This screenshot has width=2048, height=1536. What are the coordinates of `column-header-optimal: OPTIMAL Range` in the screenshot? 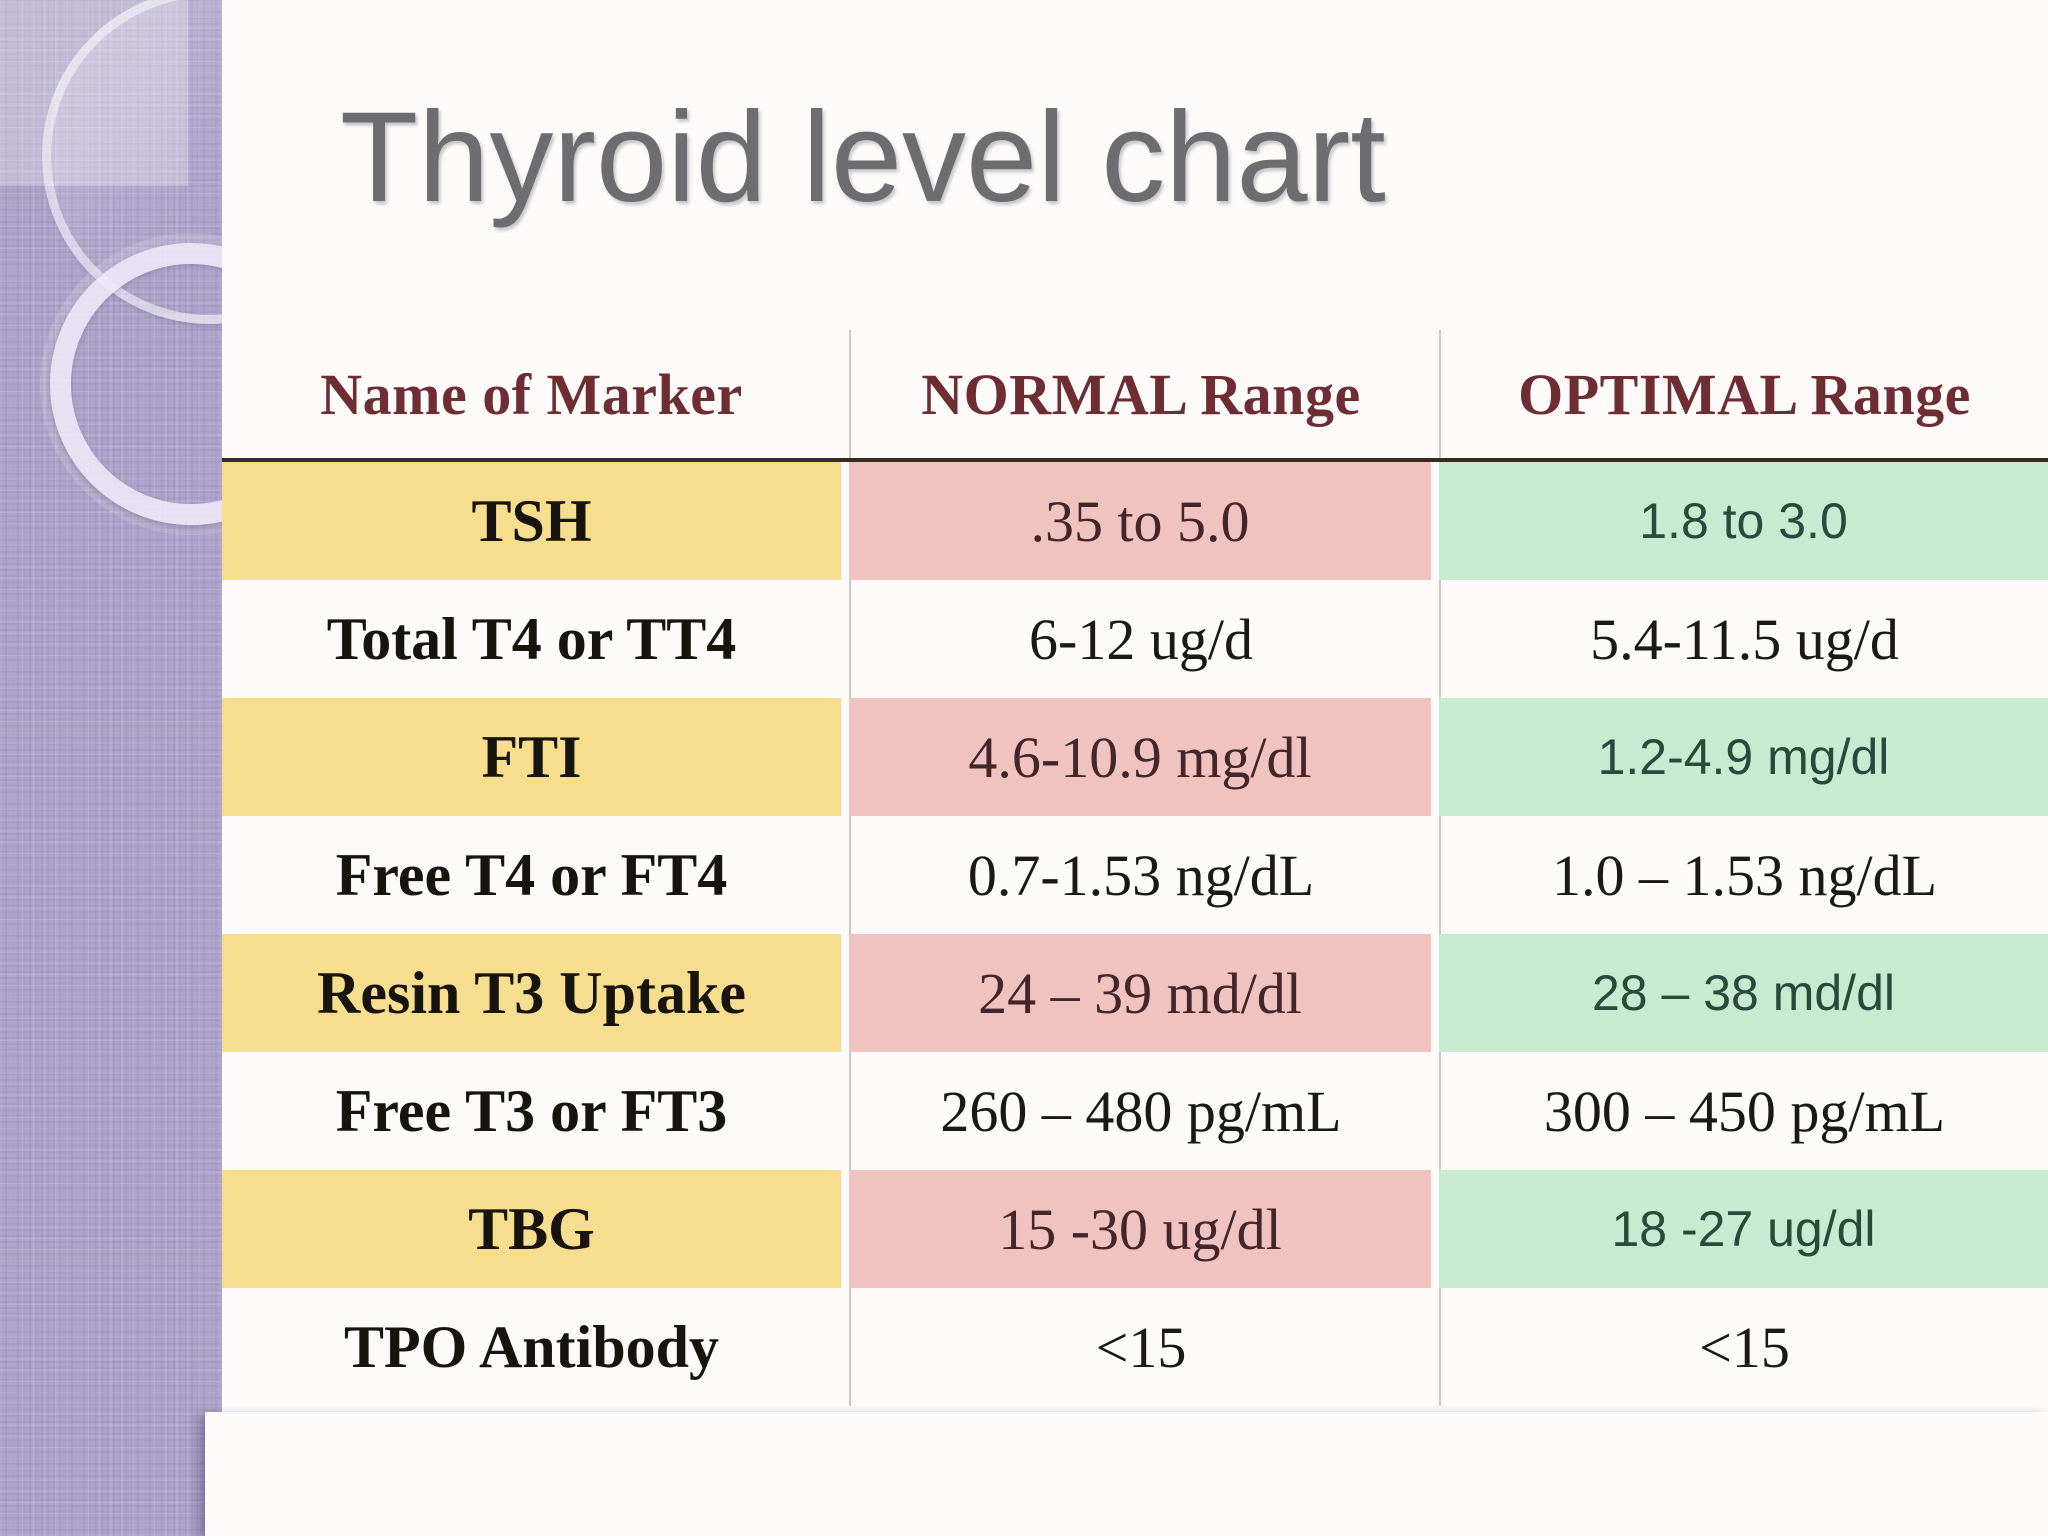 It's located at (1743, 394).